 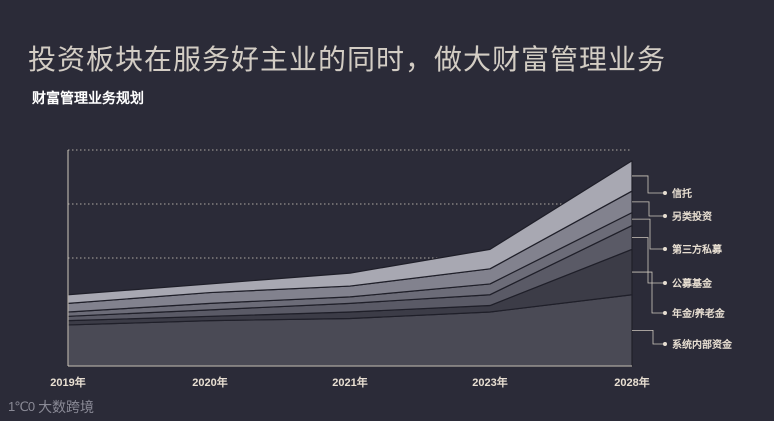 I want to click on legend-label: 信托, so click(x=682, y=193).